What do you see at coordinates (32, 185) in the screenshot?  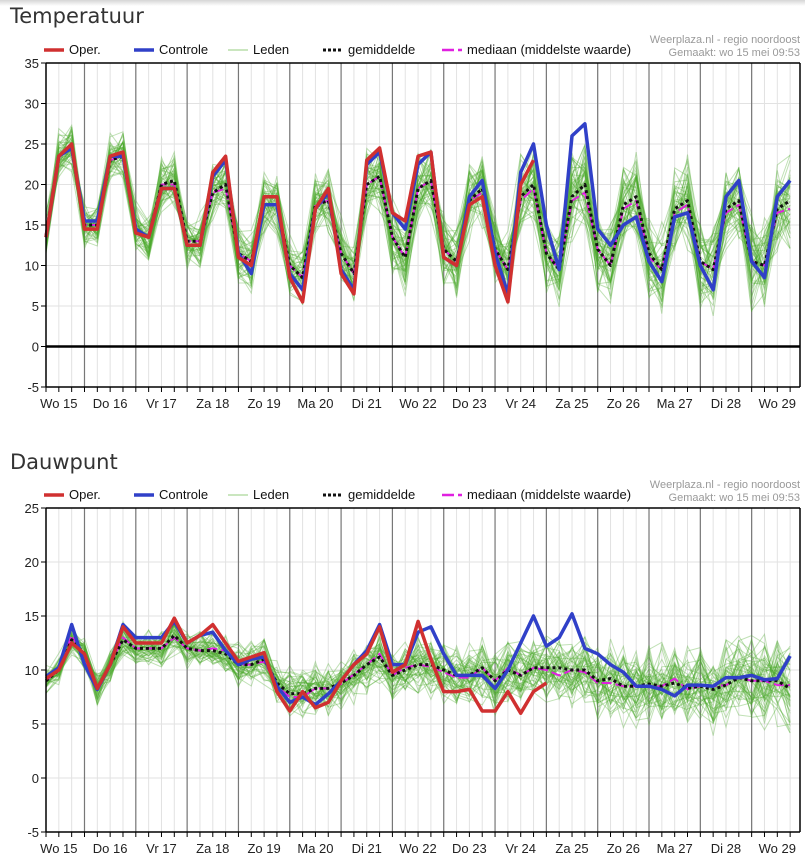 I see `y-tick-label: 20` at bounding box center [32, 185].